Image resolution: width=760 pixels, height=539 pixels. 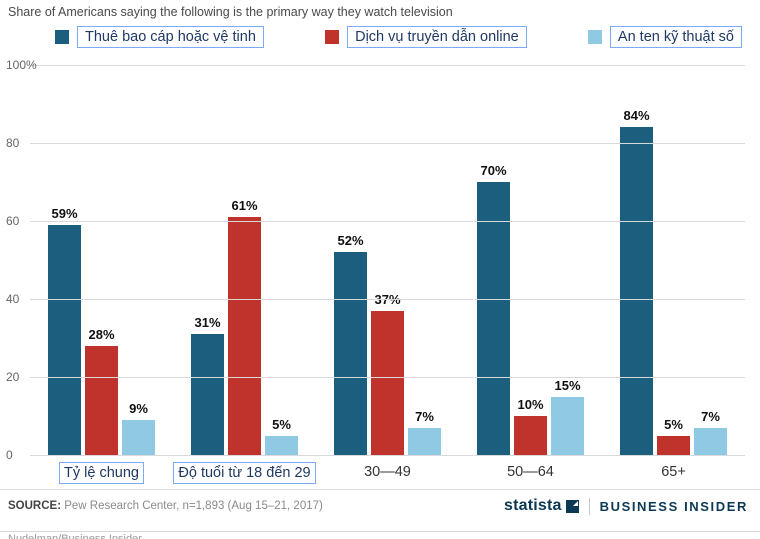 I want to click on y-axis-tick-label: 80, so click(x=13, y=143).